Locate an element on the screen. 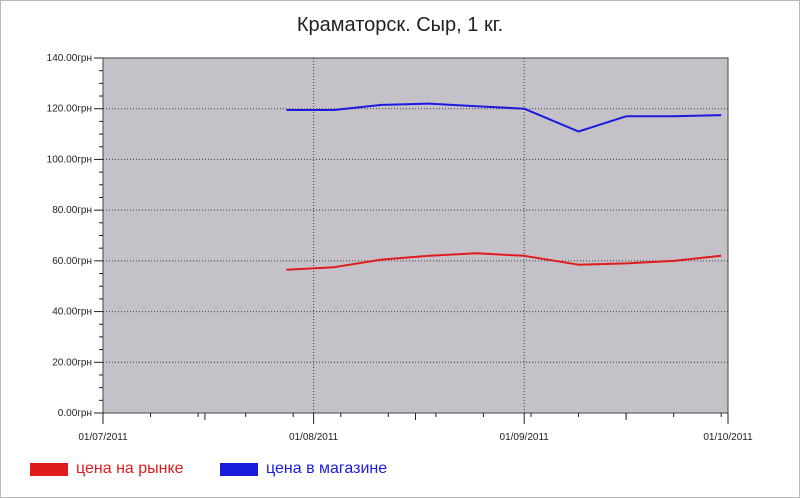  legend-item-market: цена на рынке is located at coordinates (107, 469).